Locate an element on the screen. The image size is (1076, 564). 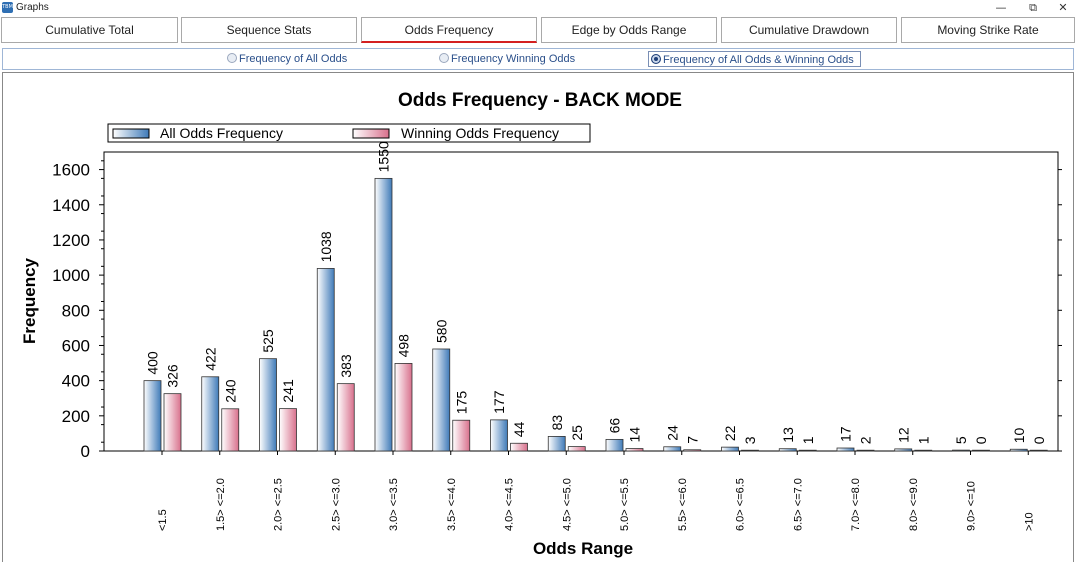
x-tick-label: 9.0> <=10 is located at coordinates (972, 506).